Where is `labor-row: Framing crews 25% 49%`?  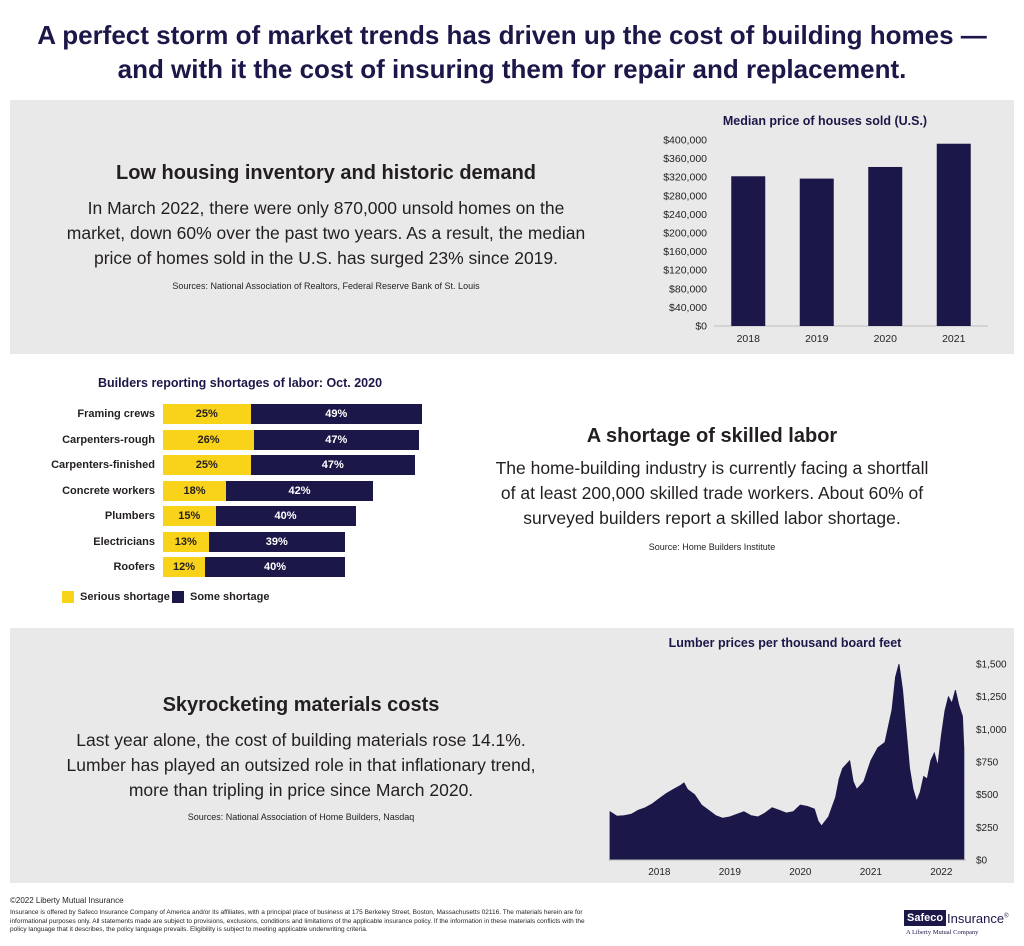
labor-row: Framing crews 25% 49% is located at coordinates (220, 414).